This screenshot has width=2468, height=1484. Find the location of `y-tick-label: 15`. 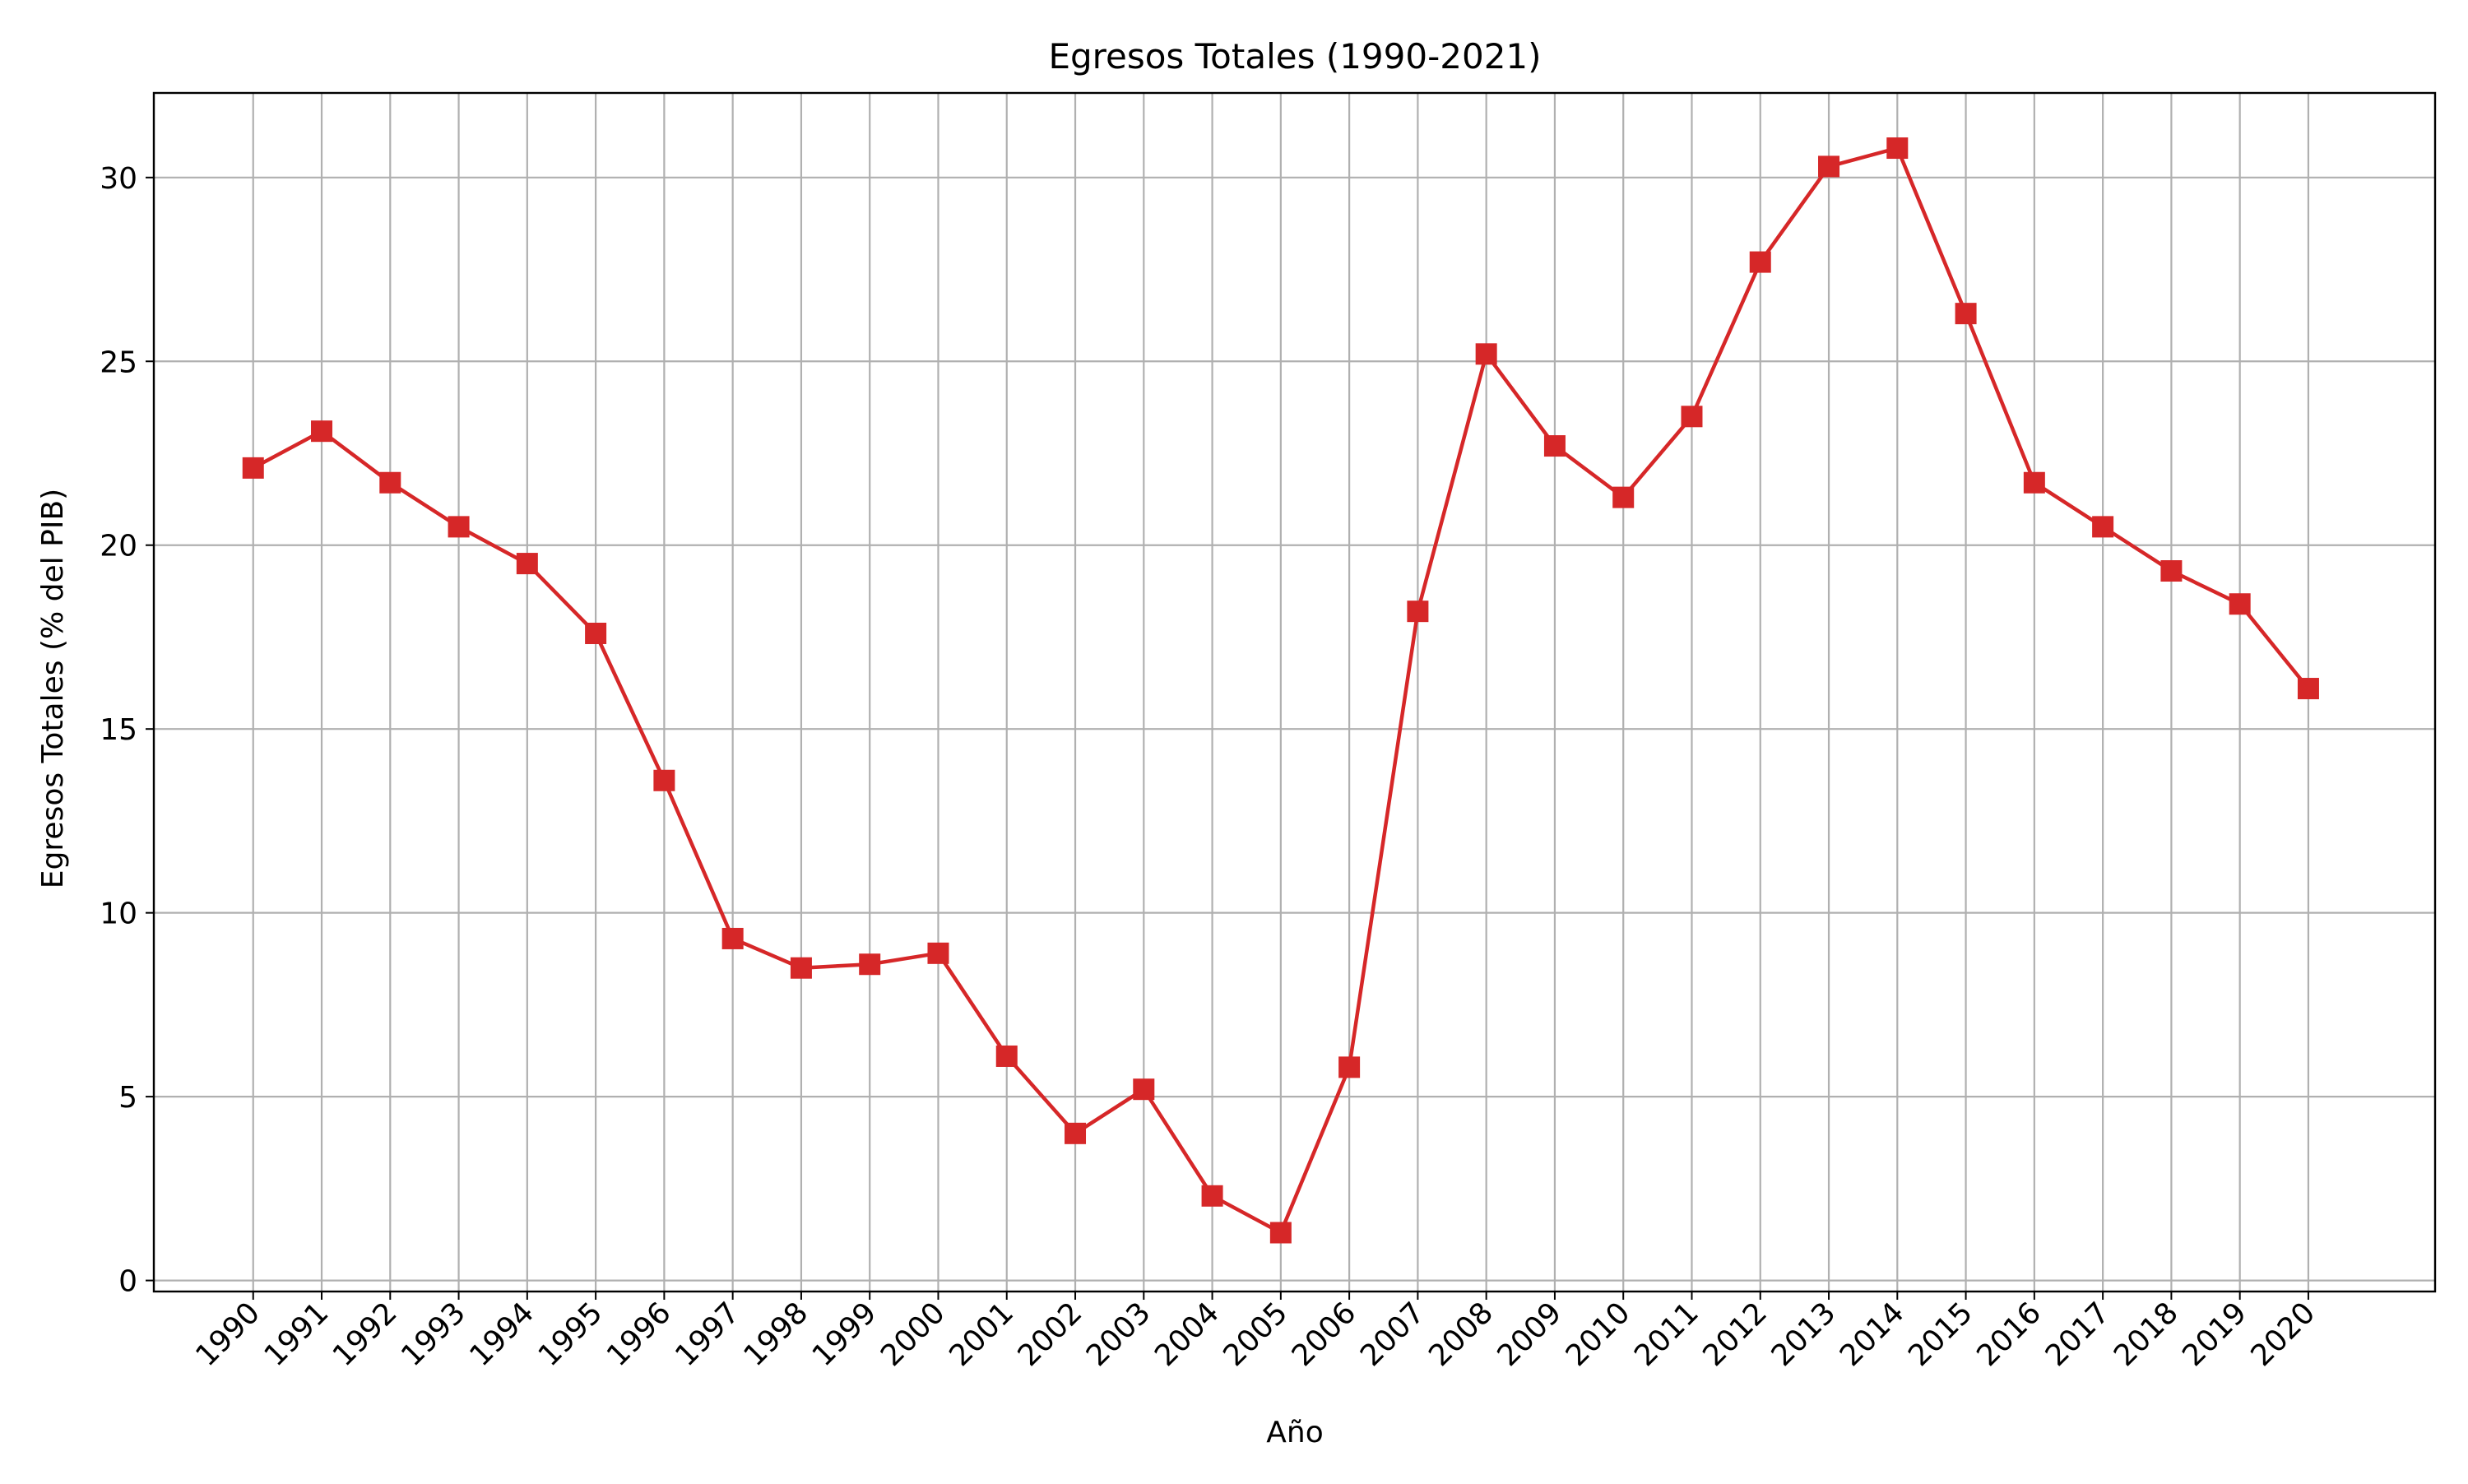

y-tick-label: 15 is located at coordinates (118, 730).